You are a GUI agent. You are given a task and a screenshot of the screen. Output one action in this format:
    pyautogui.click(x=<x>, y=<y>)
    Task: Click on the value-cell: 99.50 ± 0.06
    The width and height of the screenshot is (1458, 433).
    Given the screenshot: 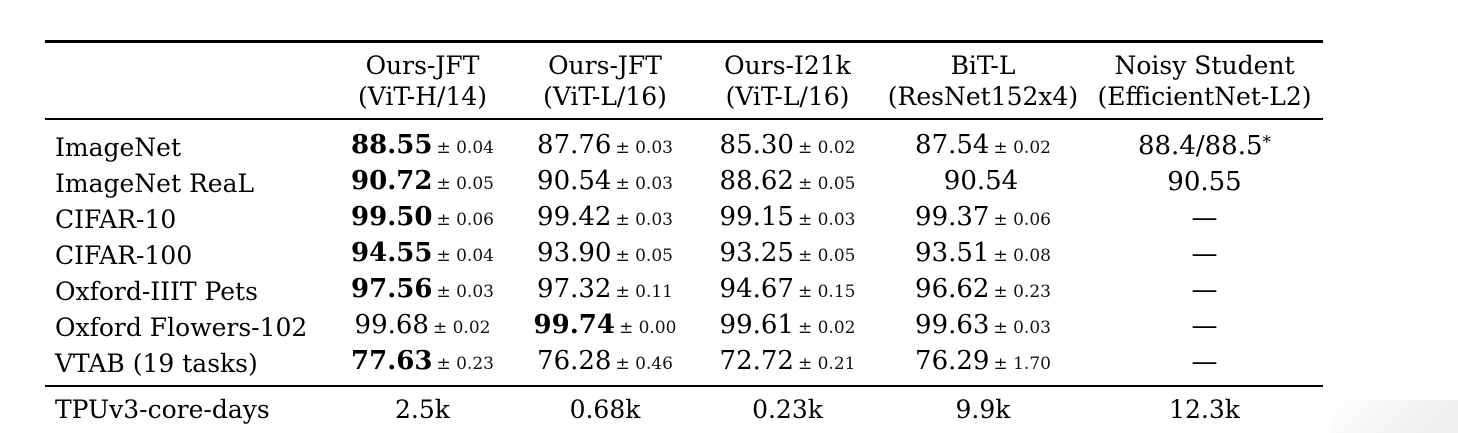 What is the action you would take?
    pyautogui.click(x=422, y=219)
    